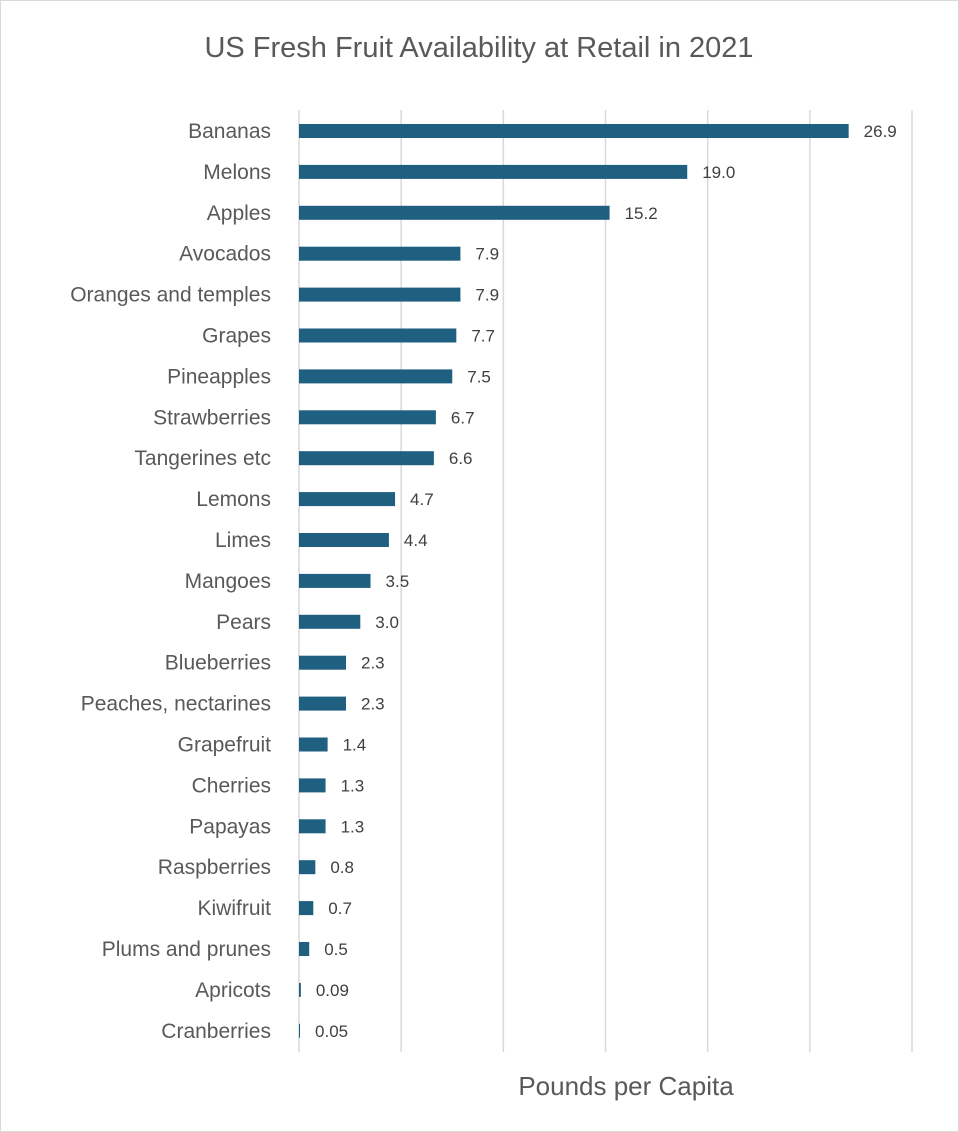  Describe the element at coordinates (230, 826) in the screenshot. I see `category-label: Papayas` at that location.